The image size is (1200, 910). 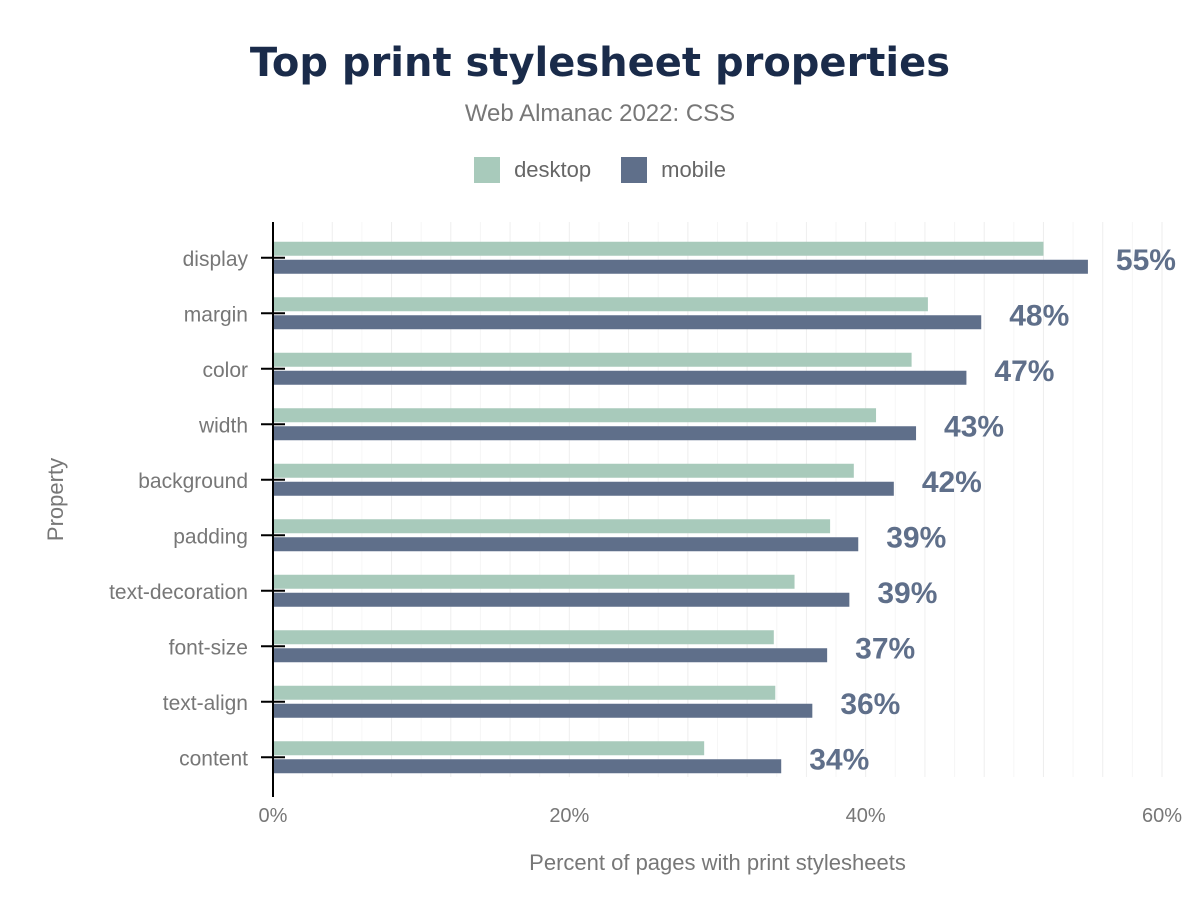 What do you see at coordinates (225, 370) in the screenshot?
I see `y-tick-label: color` at bounding box center [225, 370].